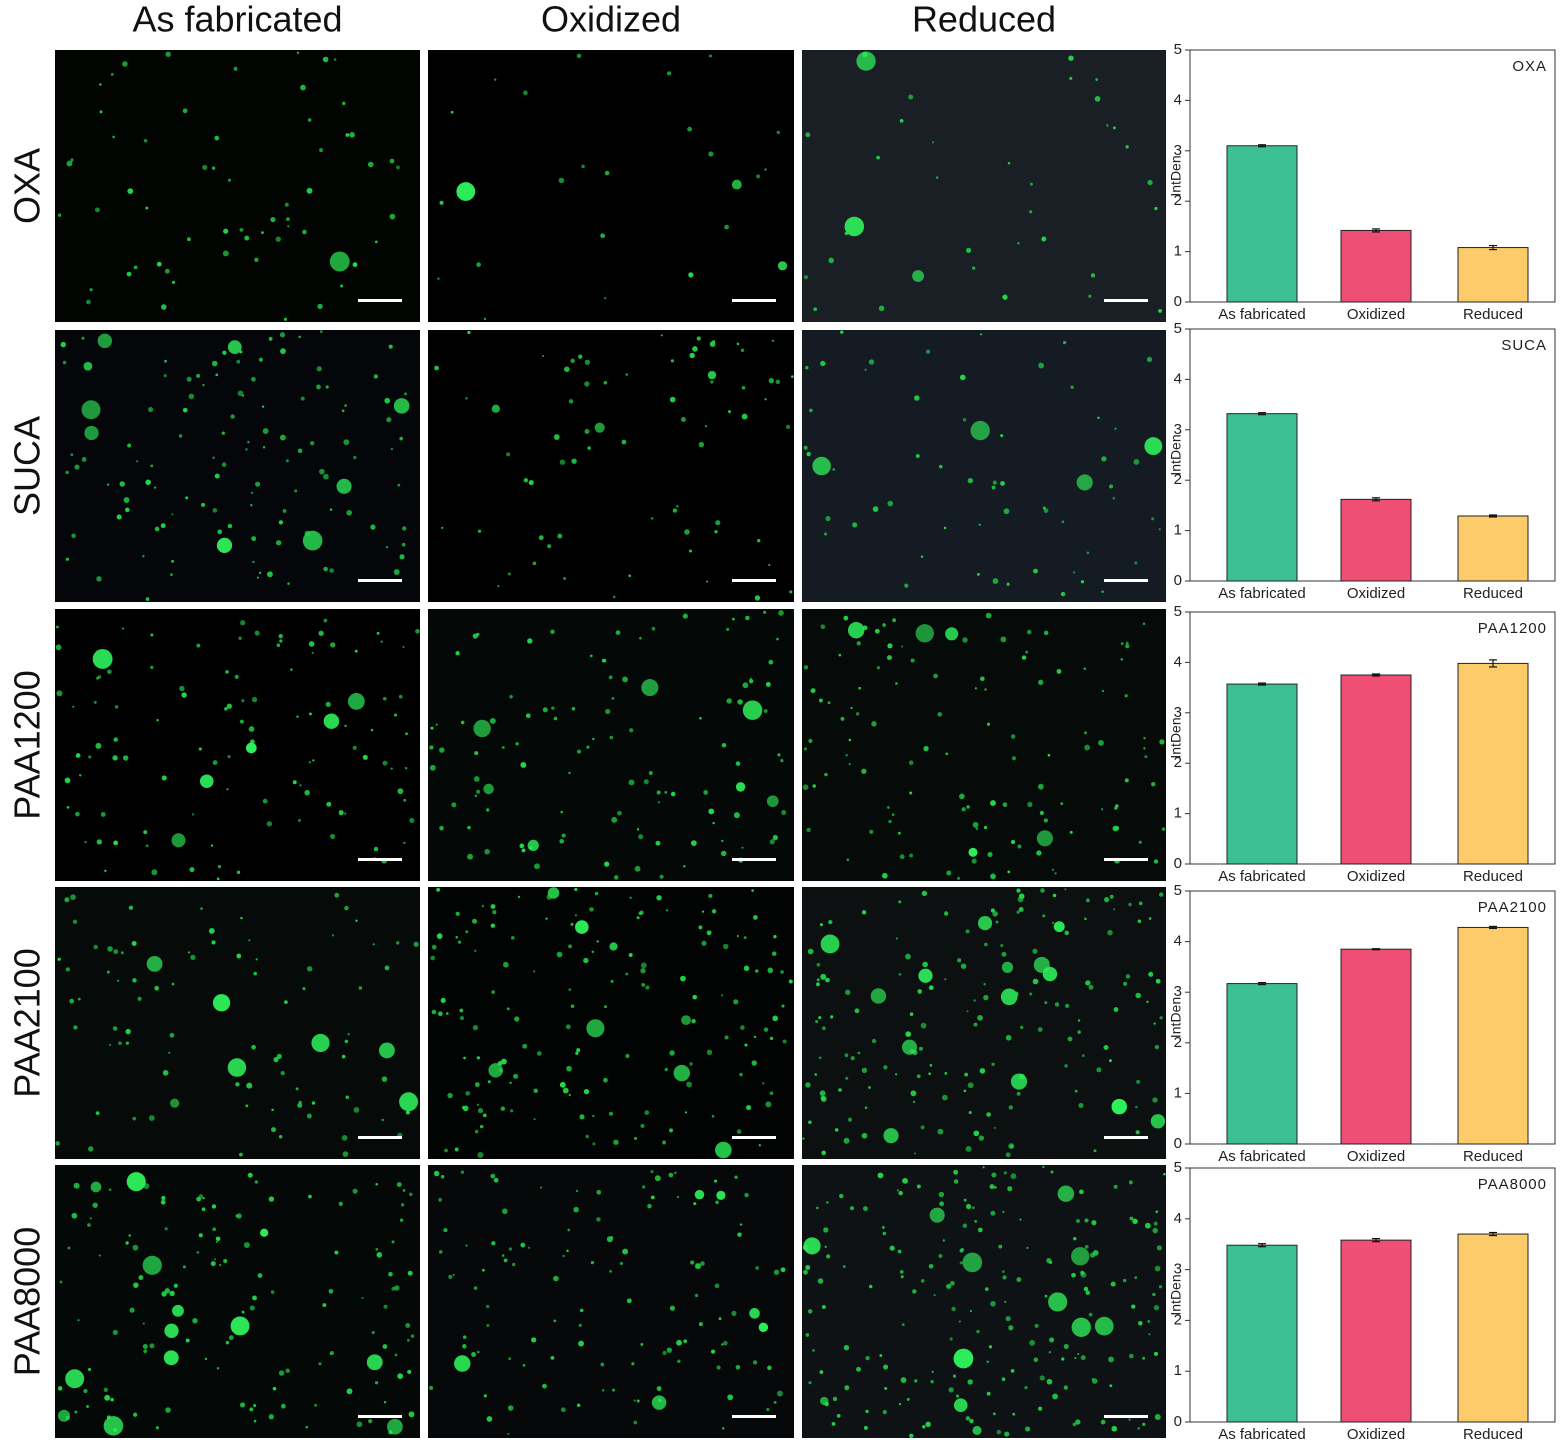 This screenshot has width=1560, height=1453. I want to click on y-tick-label: 2, so click(1178, 1042).